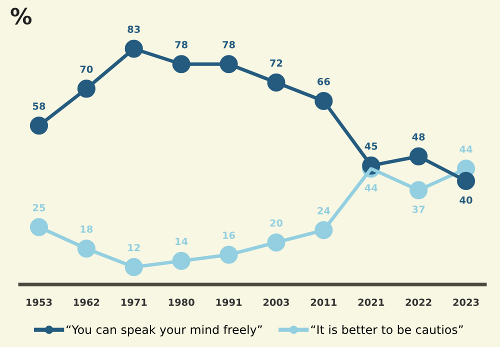  Describe the element at coordinates (182, 242) in the screenshot. I see `data-label: 14` at that location.